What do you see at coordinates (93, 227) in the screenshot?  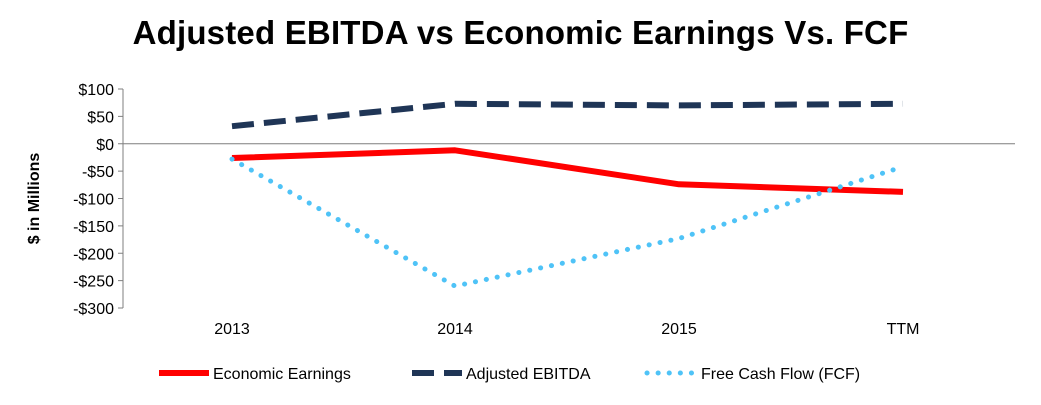 I see `y-tick-label: -$150` at bounding box center [93, 227].